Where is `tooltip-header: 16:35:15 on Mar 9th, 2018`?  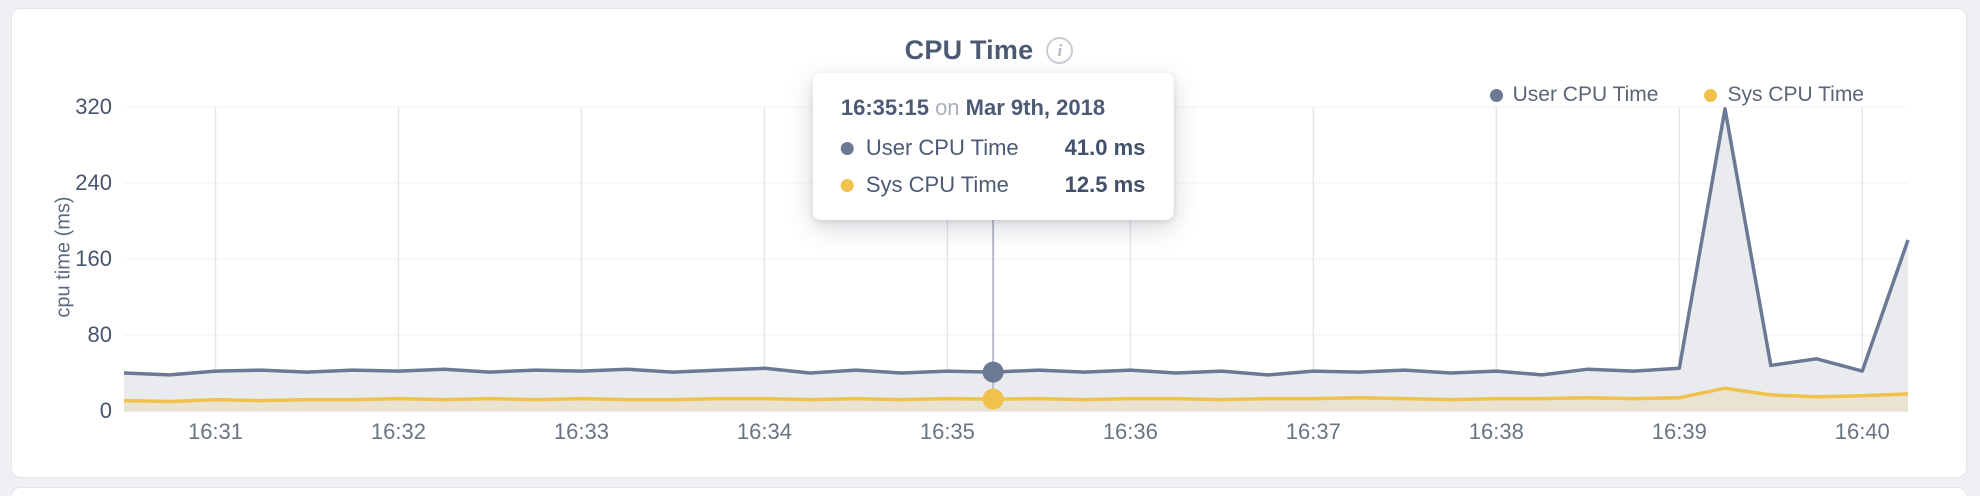 tooltip-header: 16:35:15 on Mar 9th, 2018 is located at coordinates (993, 108).